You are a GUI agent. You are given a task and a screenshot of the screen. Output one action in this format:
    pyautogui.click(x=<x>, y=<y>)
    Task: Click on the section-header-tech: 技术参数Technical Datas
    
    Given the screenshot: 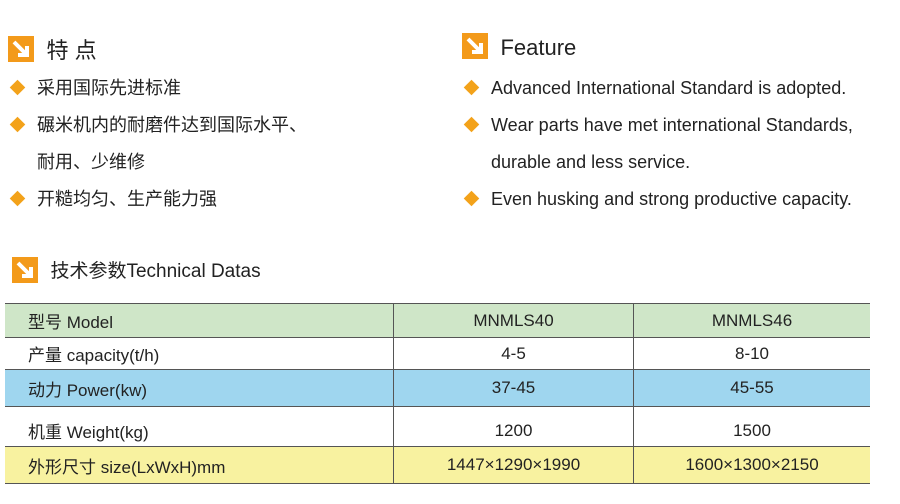 What is the action you would take?
    pyautogui.click(x=136, y=272)
    